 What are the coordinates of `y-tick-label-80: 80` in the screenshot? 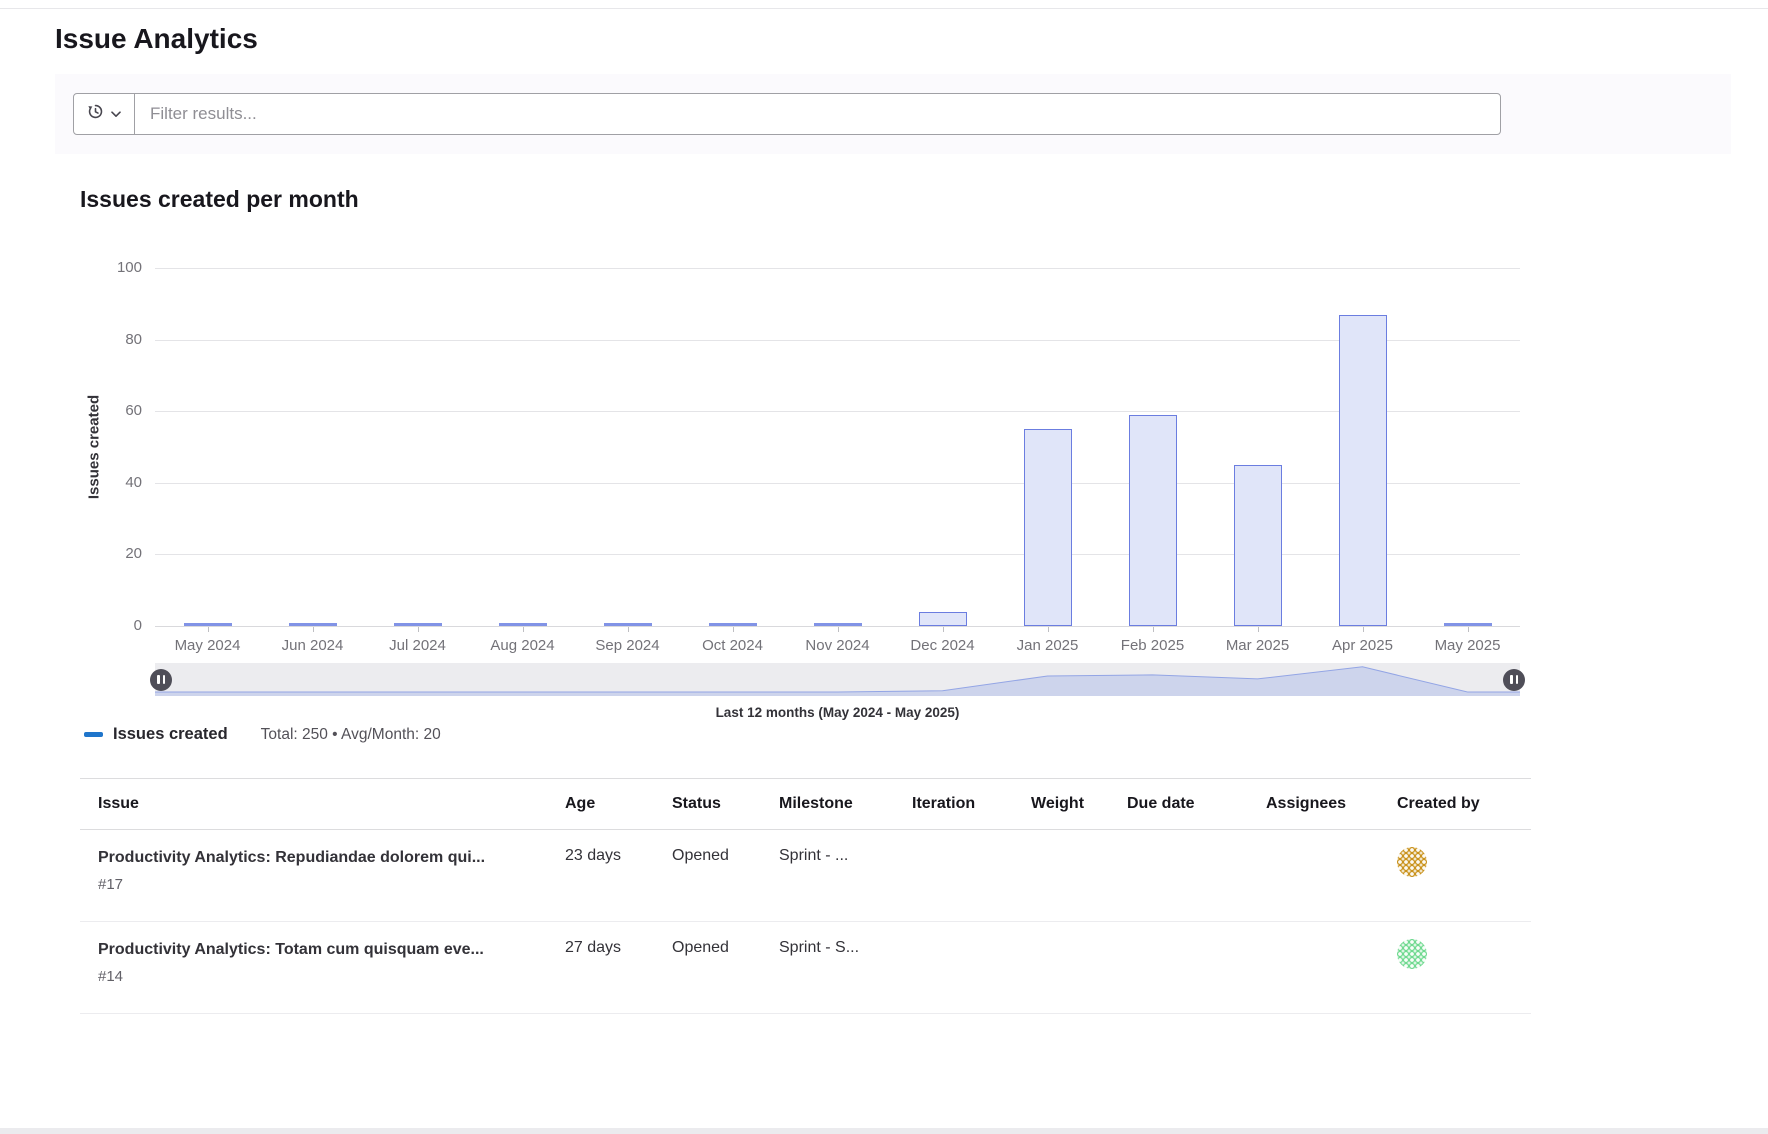 It's located at (133, 339).